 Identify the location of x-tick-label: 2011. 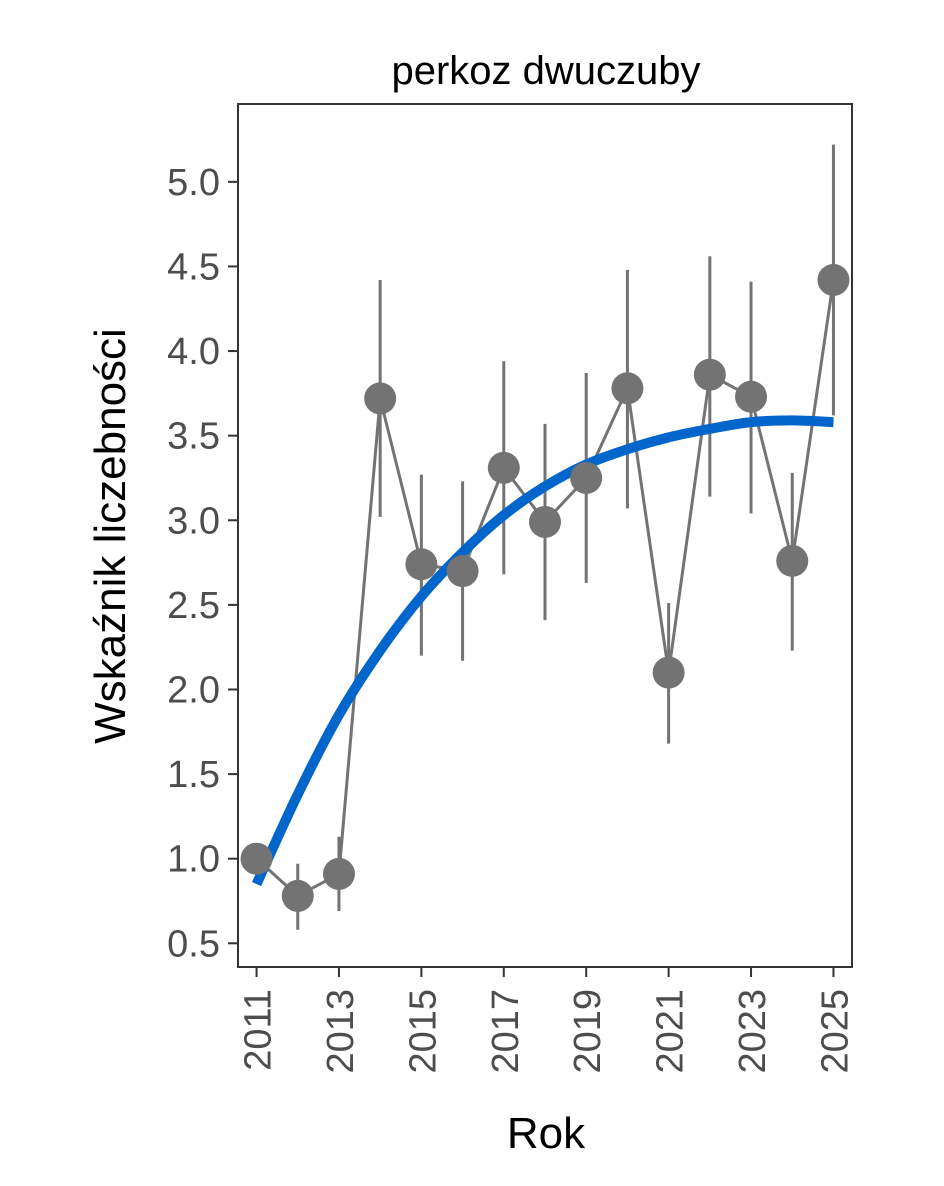
(259, 1030).